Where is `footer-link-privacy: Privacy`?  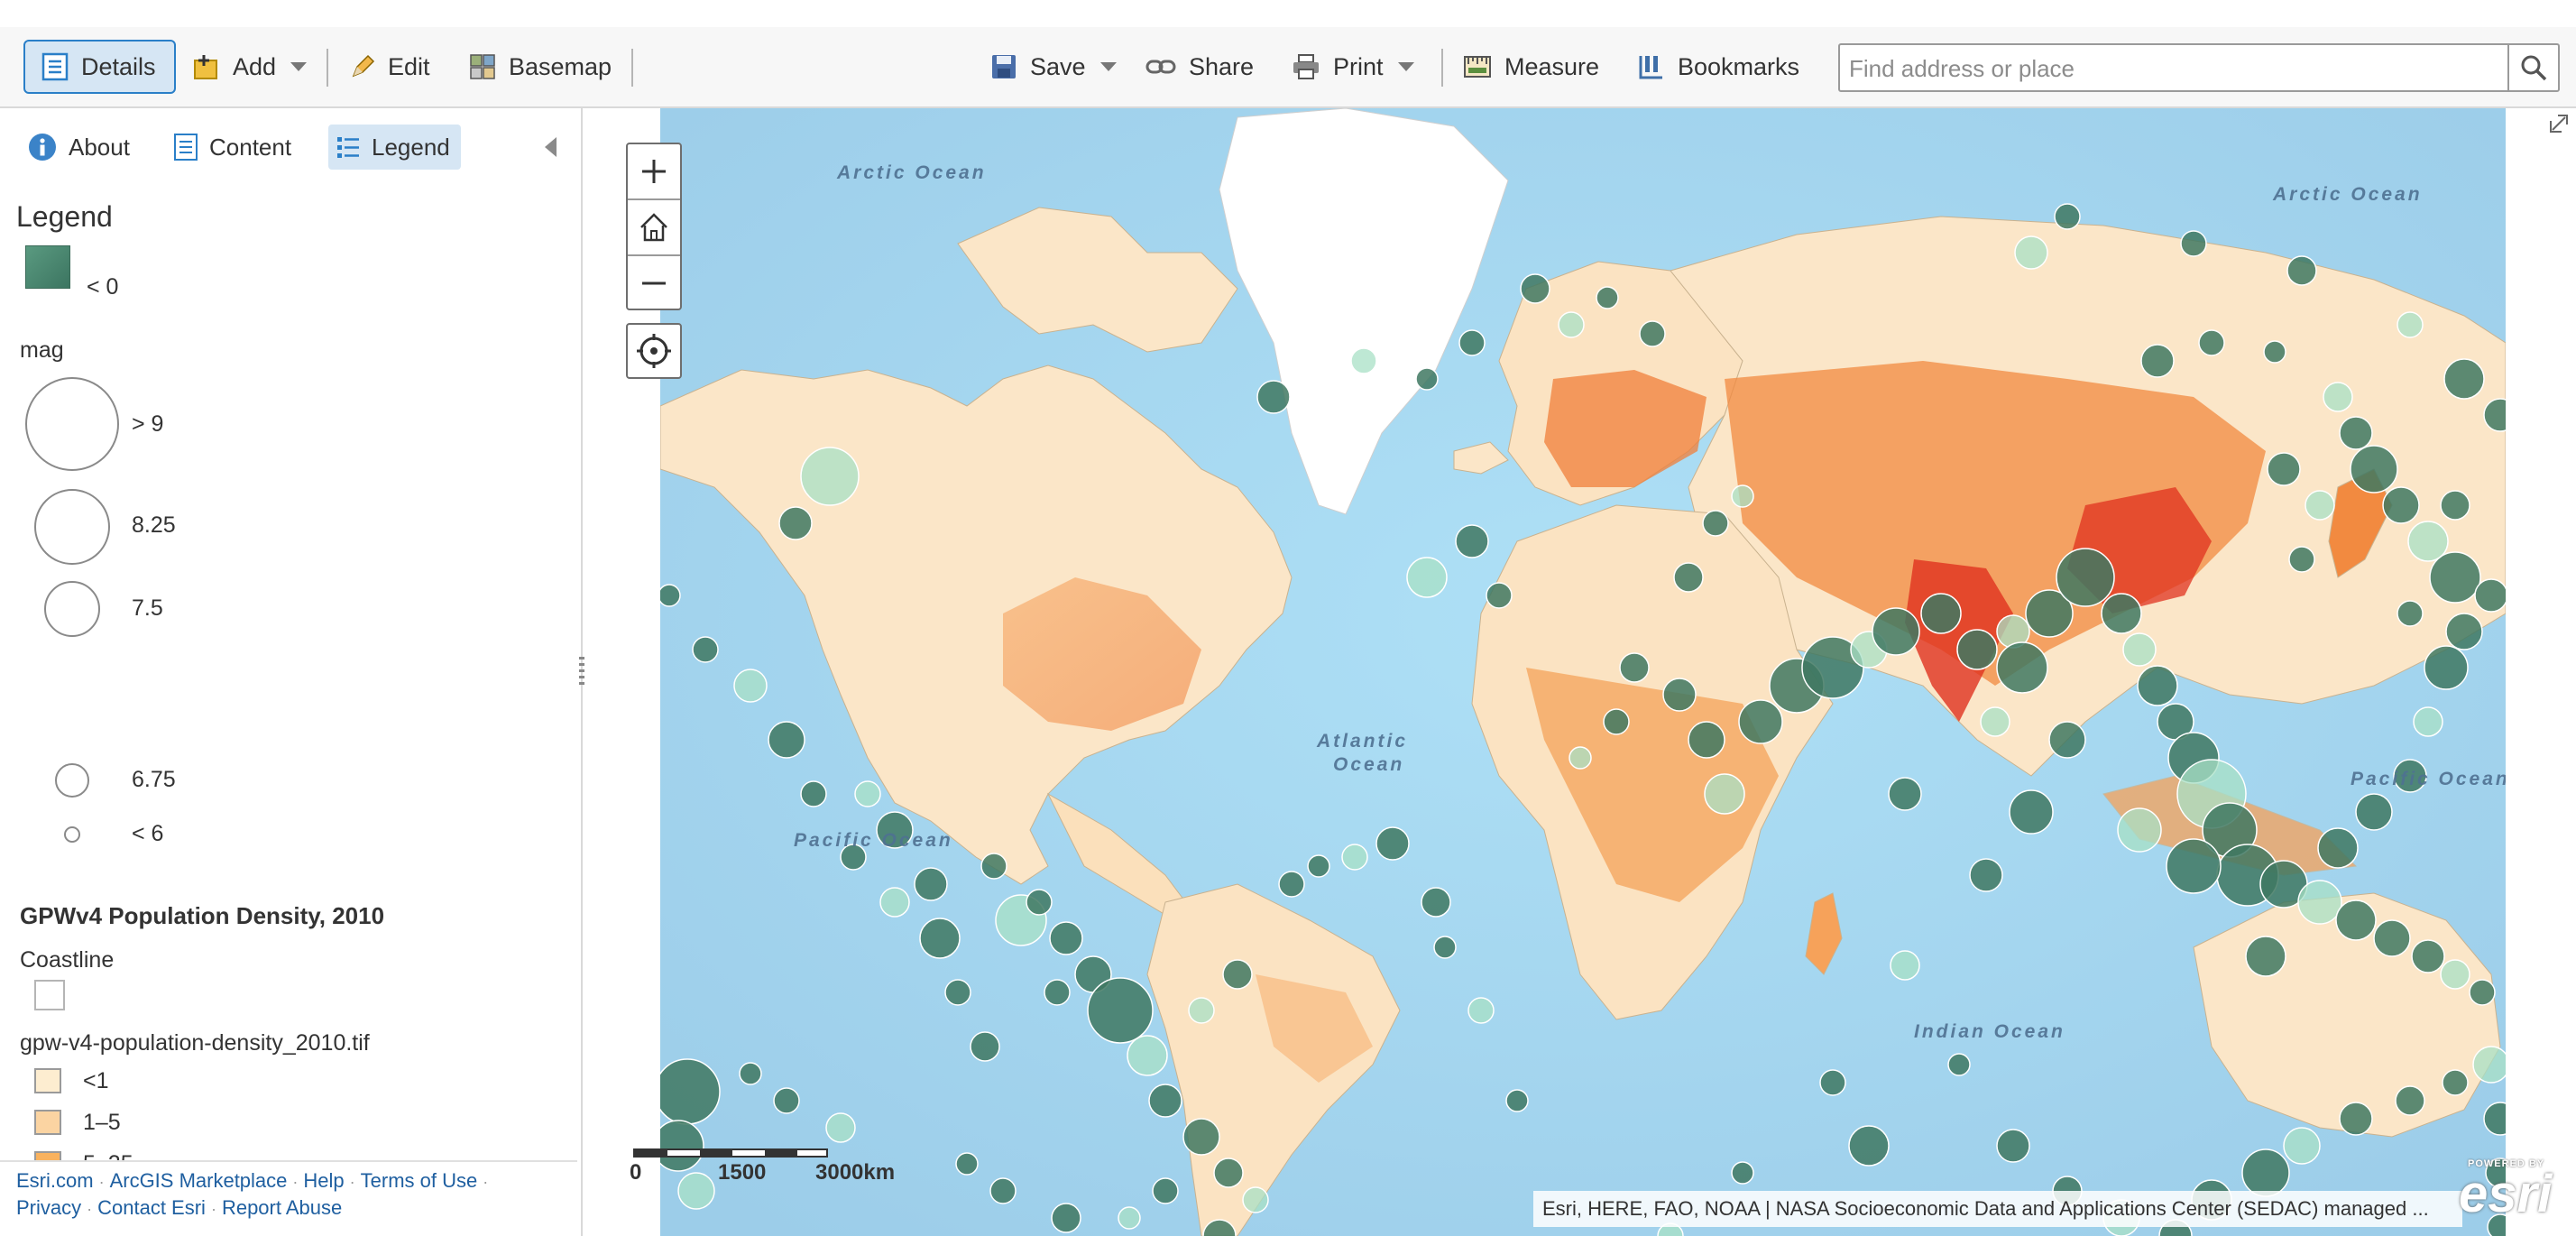 footer-link-privacy: Privacy is located at coordinates (49, 1208).